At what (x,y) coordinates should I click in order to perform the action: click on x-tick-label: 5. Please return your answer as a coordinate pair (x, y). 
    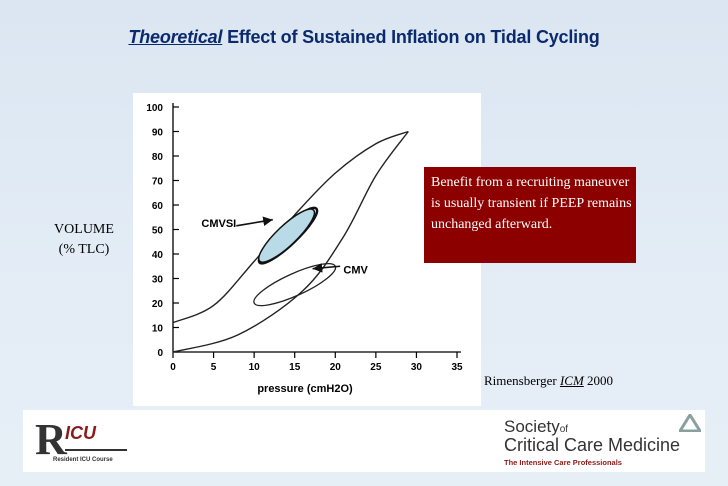
    Looking at the image, I should click on (214, 367).